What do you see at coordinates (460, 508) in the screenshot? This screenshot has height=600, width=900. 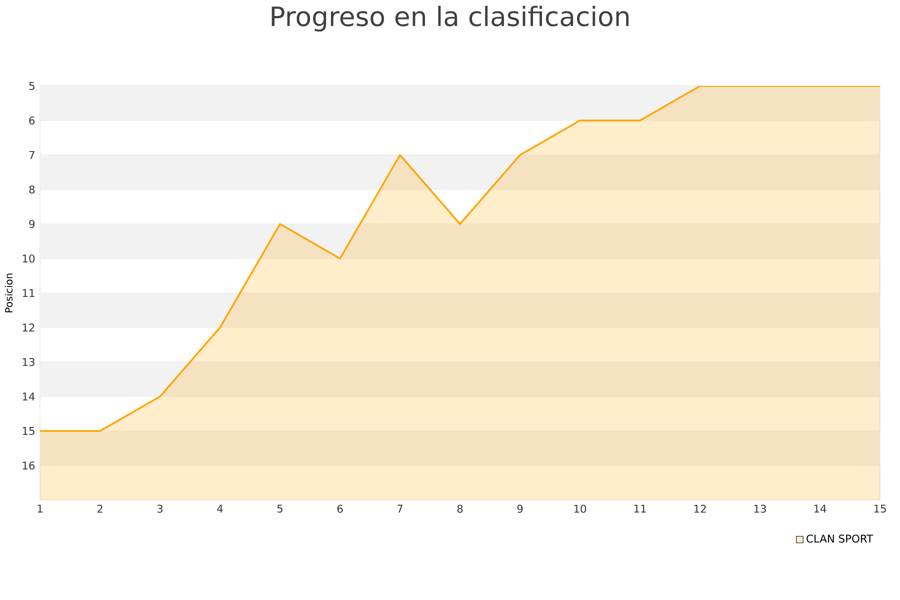 I see `x-tick-label: 8` at bounding box center [460, 508].